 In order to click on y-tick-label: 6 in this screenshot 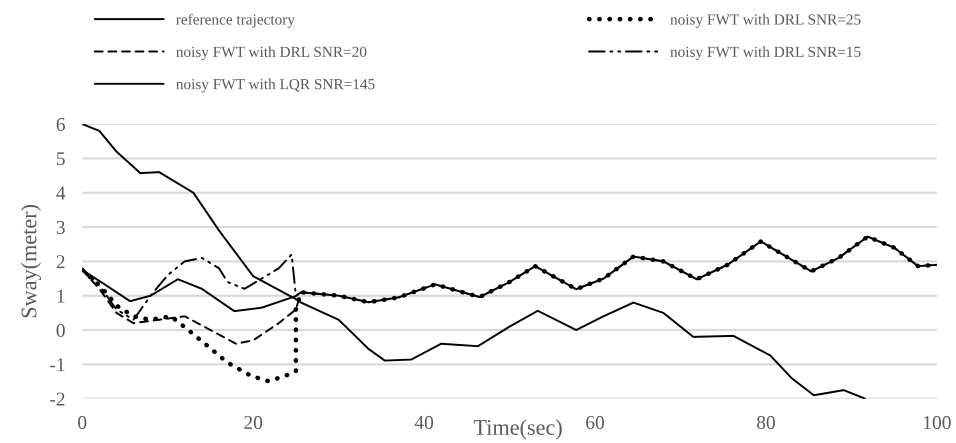, I will do `click(60, 124)`.